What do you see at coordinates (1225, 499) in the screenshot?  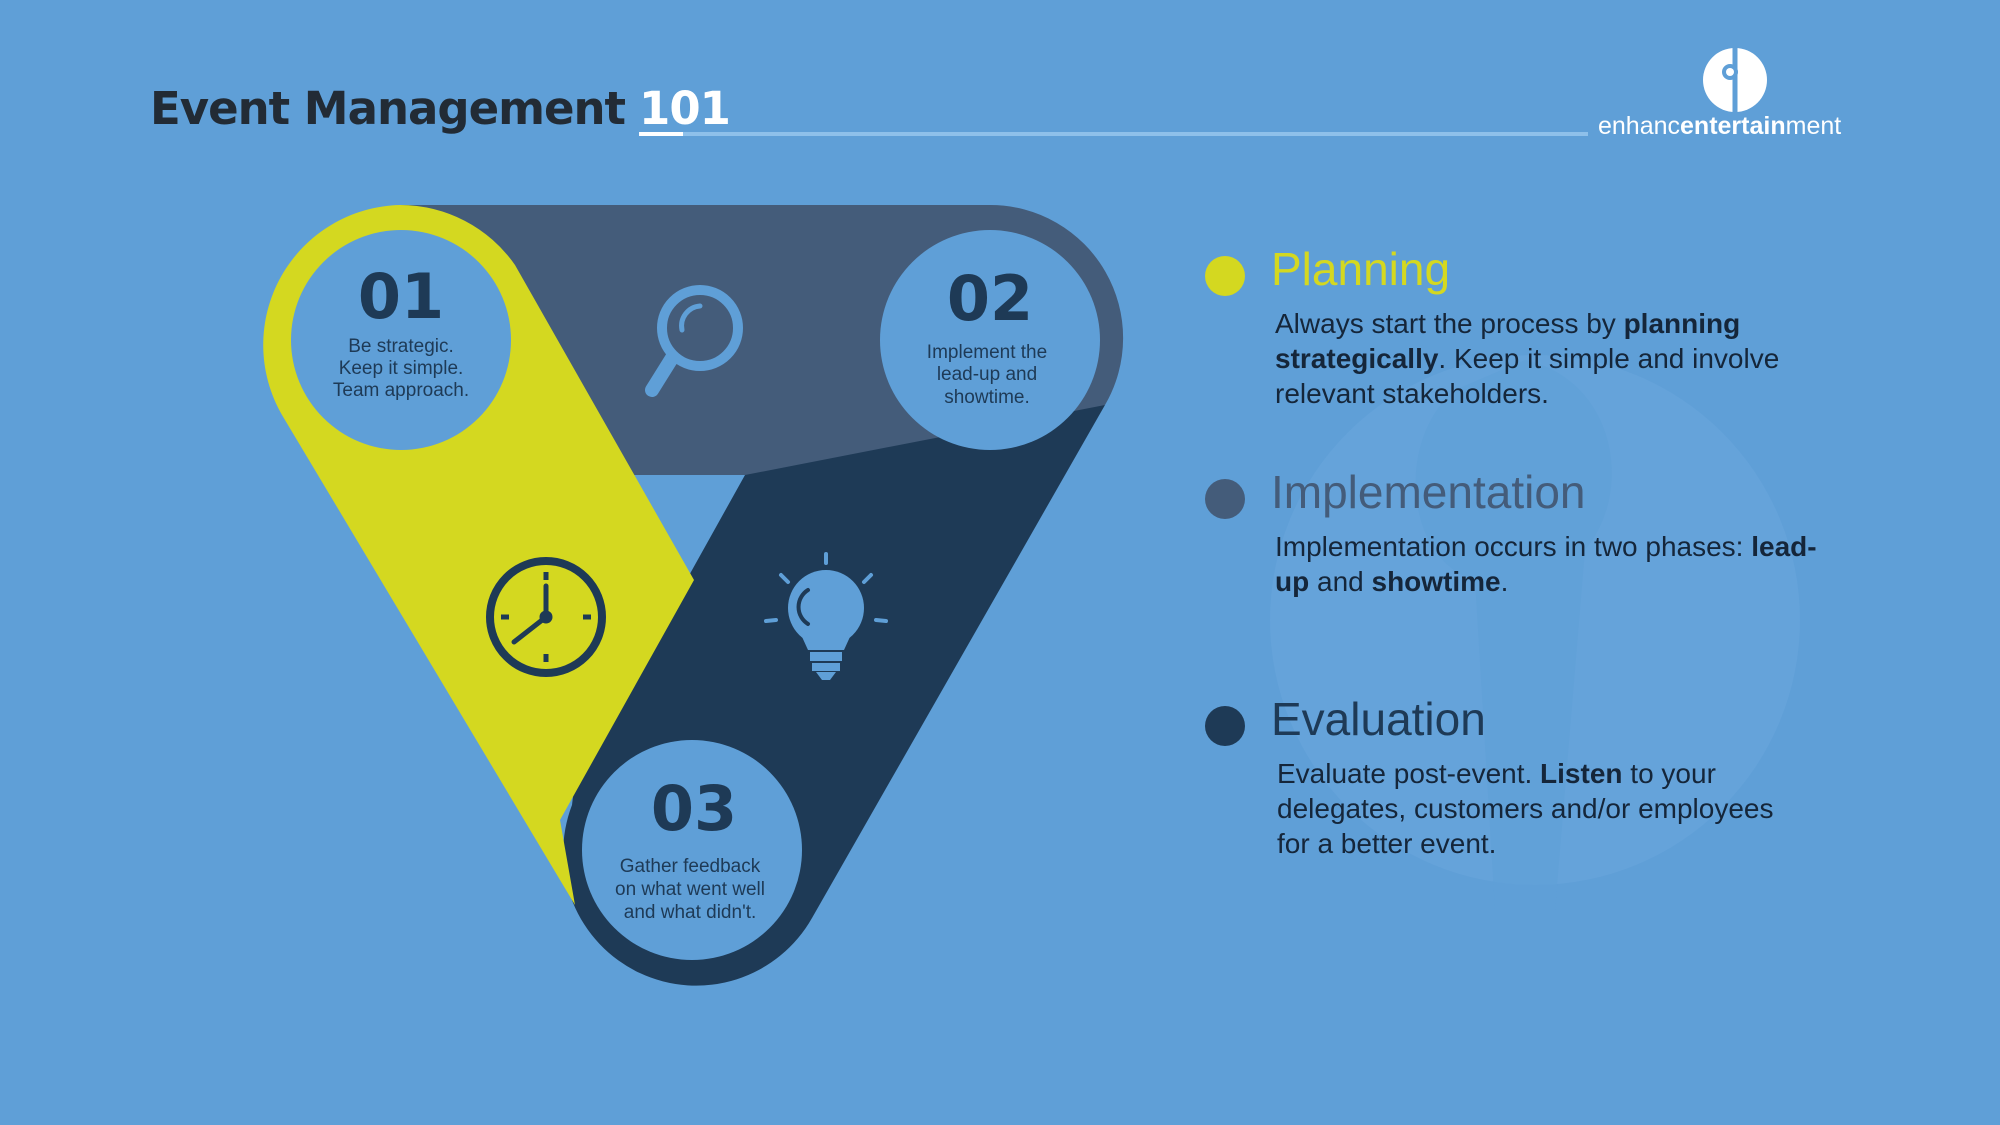 I see `implementation-dot` at bounding box center [1225, 499].